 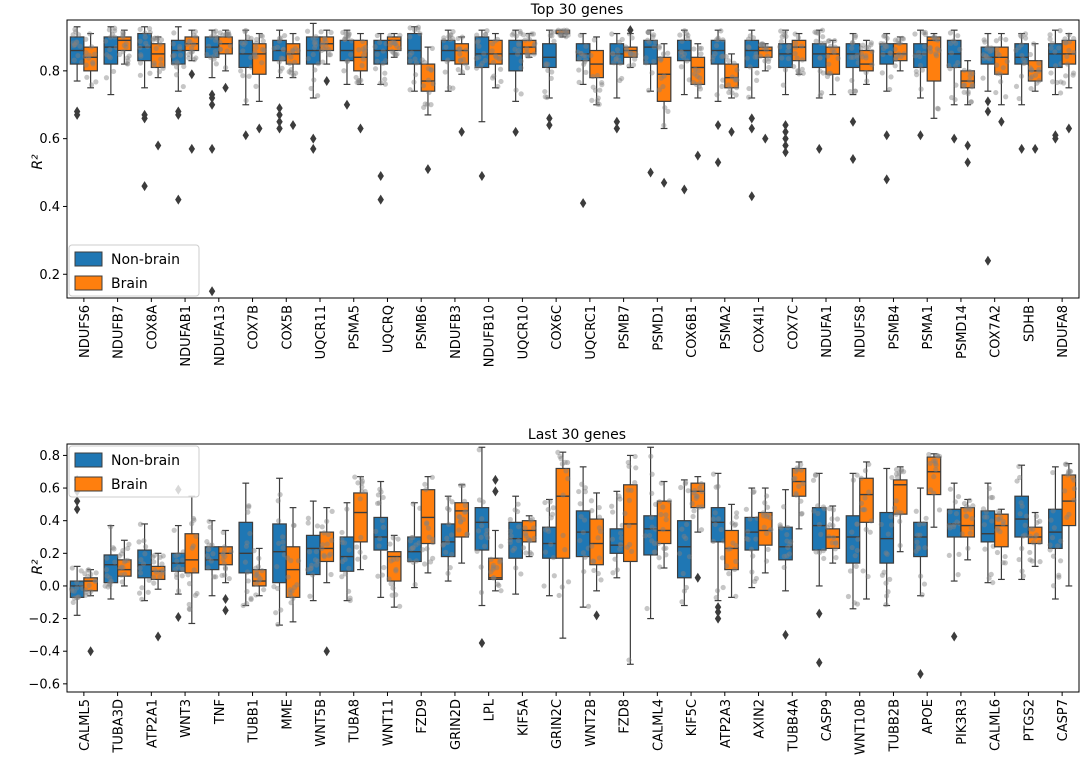 What do you see at coordinates (462, 85) in the screenshot?
I see `box-brain-ndufb3` at bounding box center [462, 85].